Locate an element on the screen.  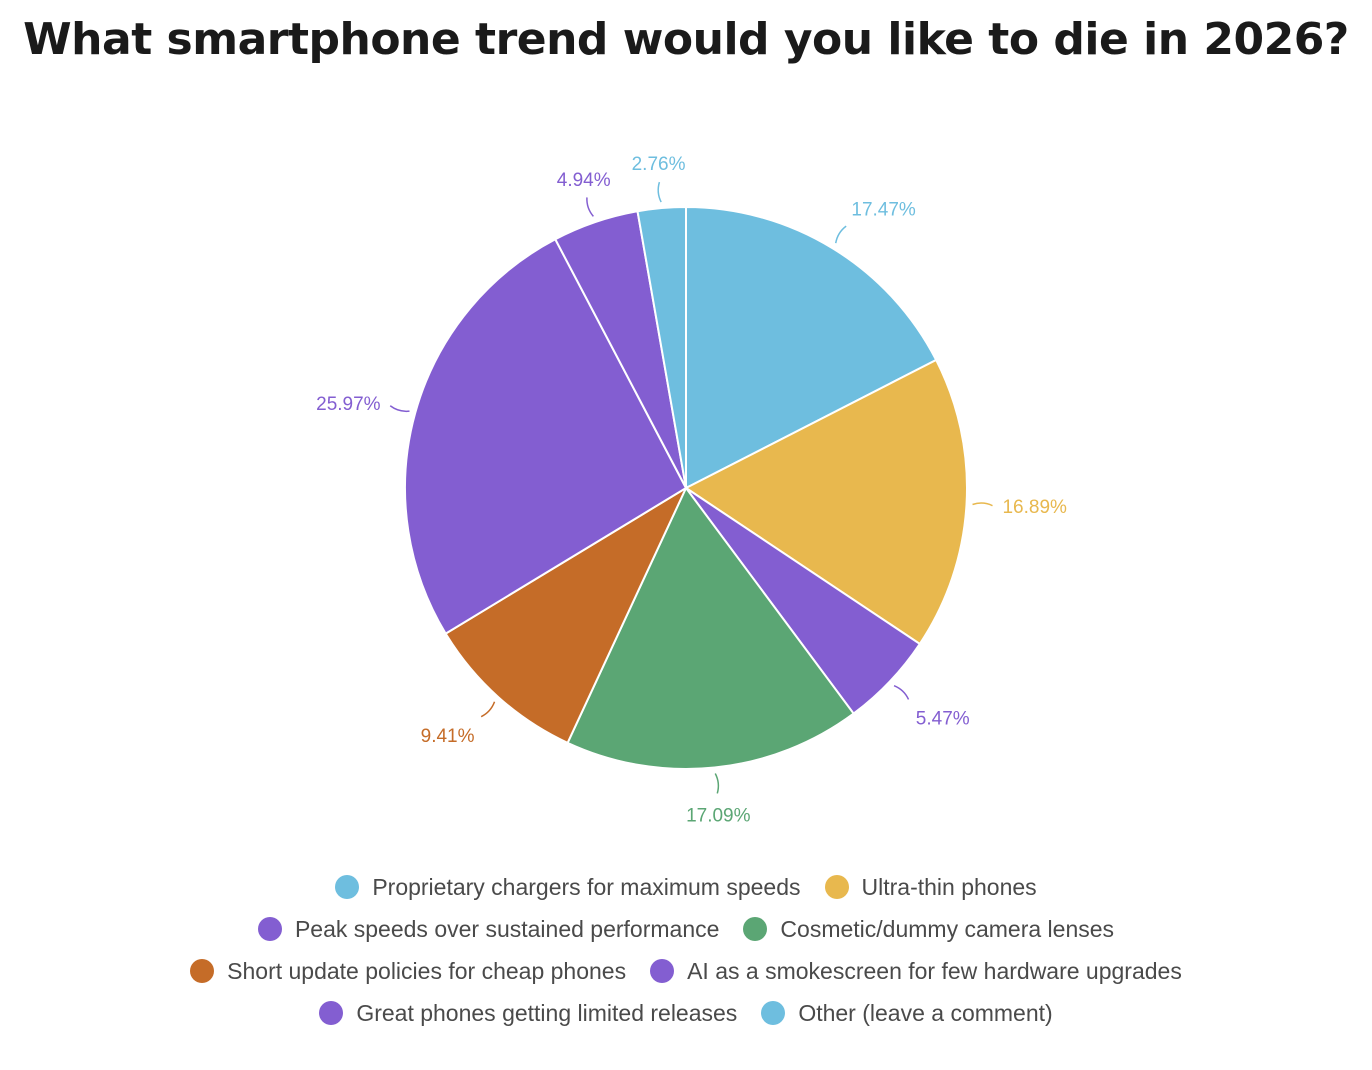
legend-item: Other (leave a comment) is located at coordinates (907, 1013).